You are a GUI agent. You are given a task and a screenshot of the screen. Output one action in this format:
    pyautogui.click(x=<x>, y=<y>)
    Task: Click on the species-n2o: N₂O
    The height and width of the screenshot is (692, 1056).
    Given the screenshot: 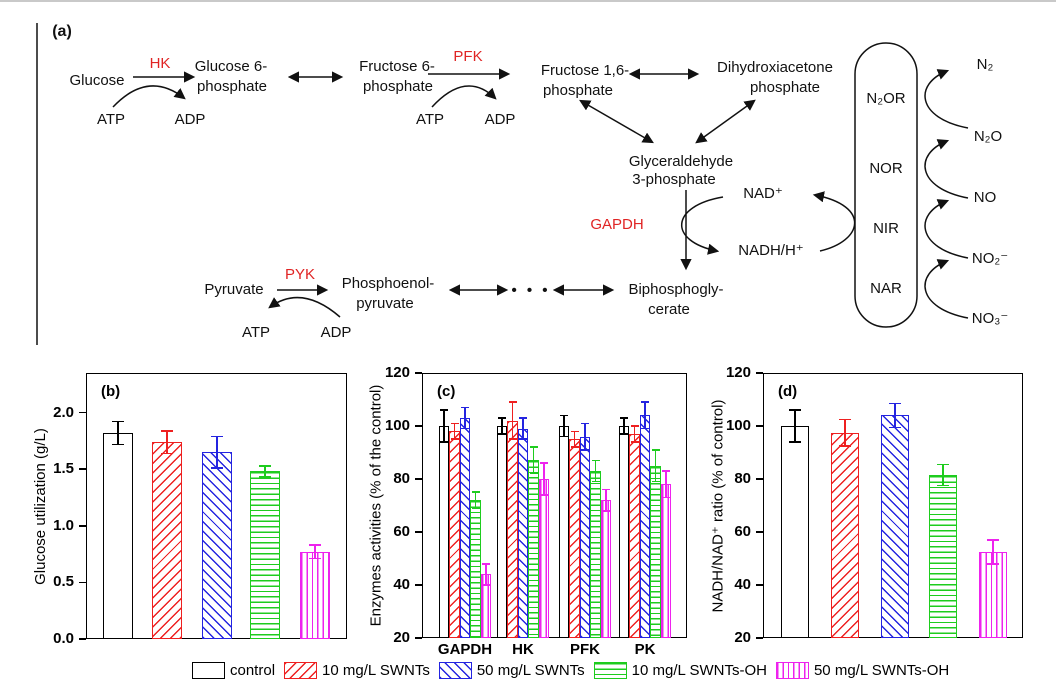 What is the action you would take?
    pyautogui.click(x=988, y=136)
    